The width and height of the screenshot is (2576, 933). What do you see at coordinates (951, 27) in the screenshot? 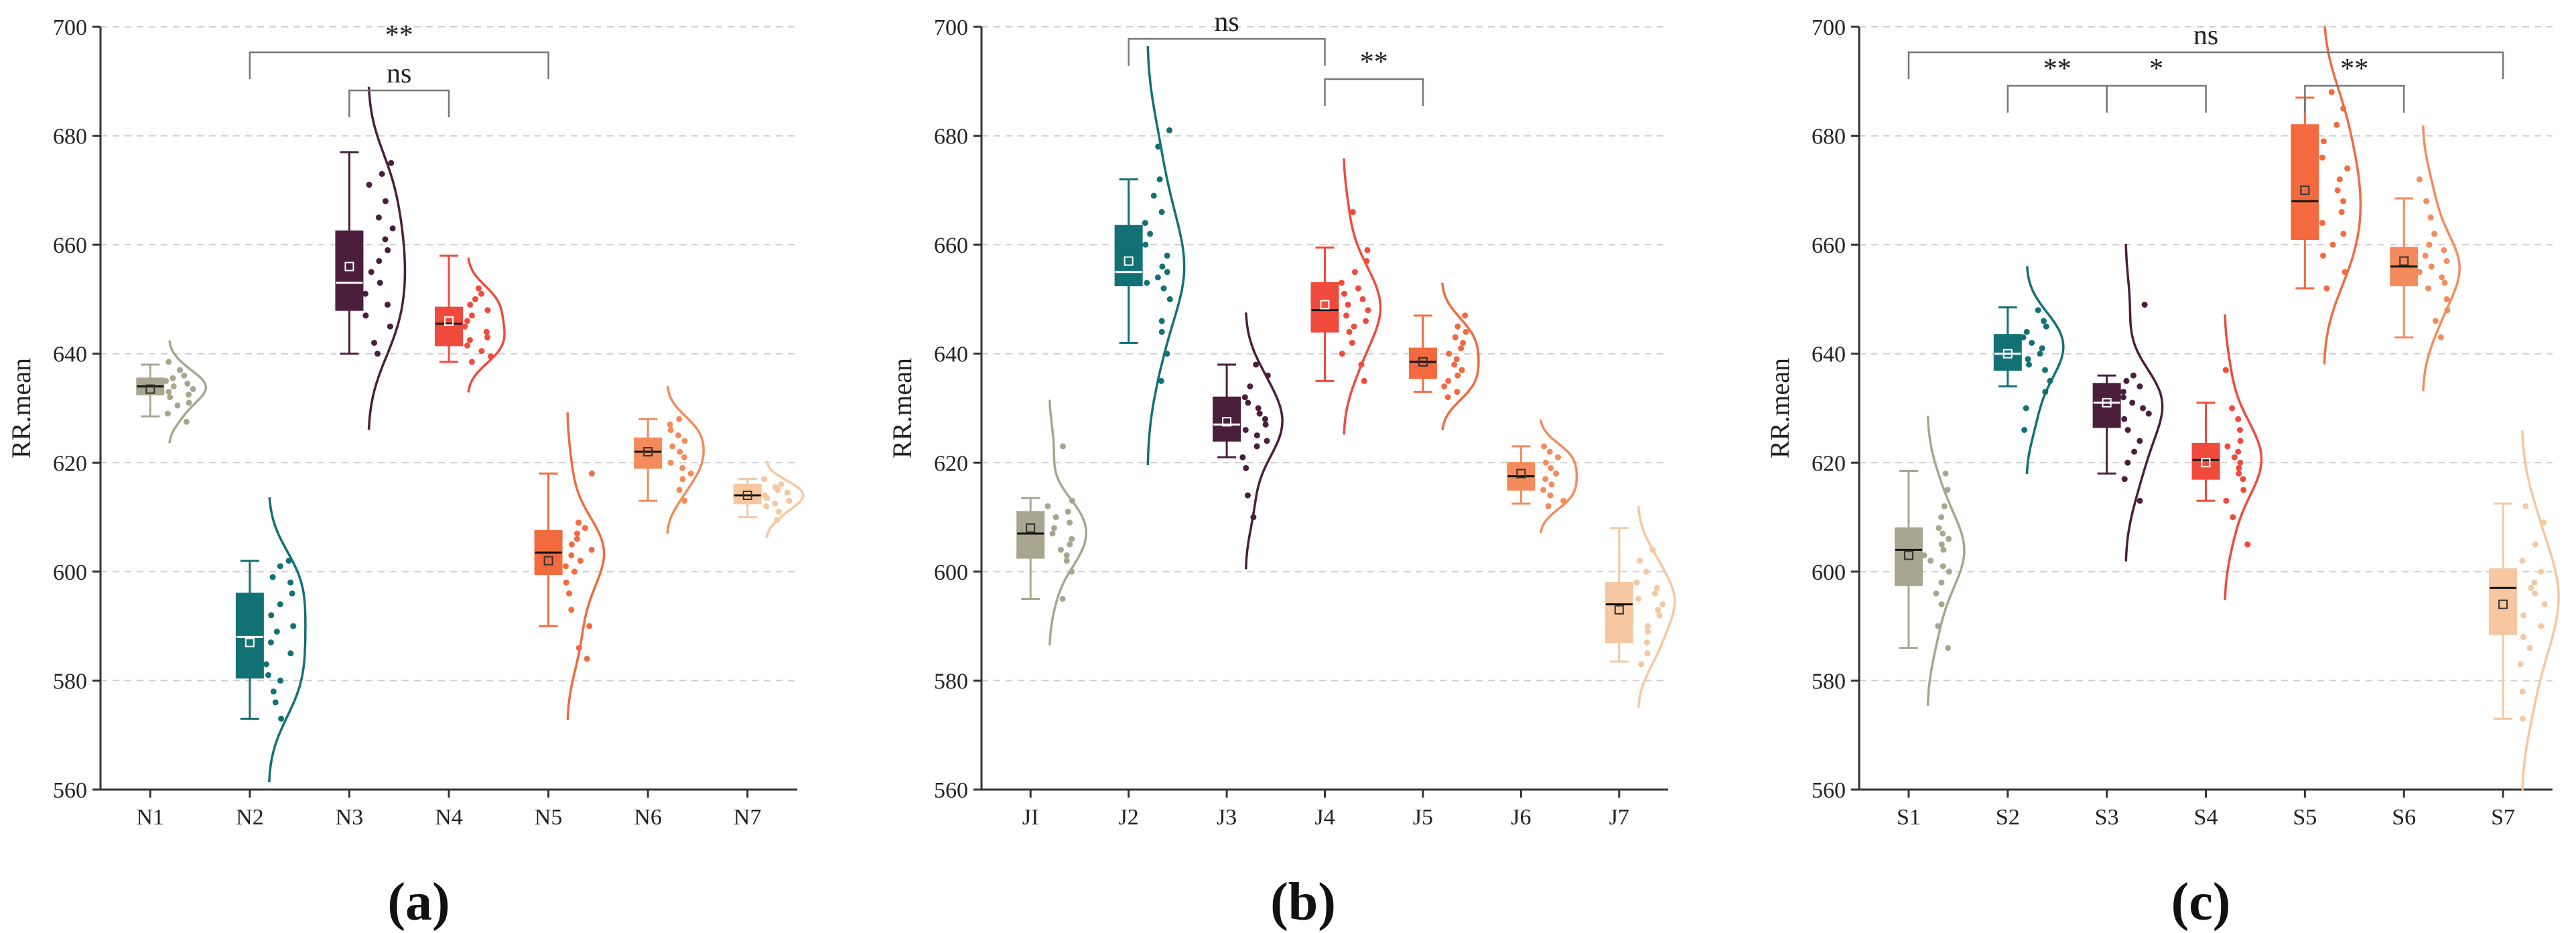
I see `y-tick-label: 700` at bounding box center [951, 27].